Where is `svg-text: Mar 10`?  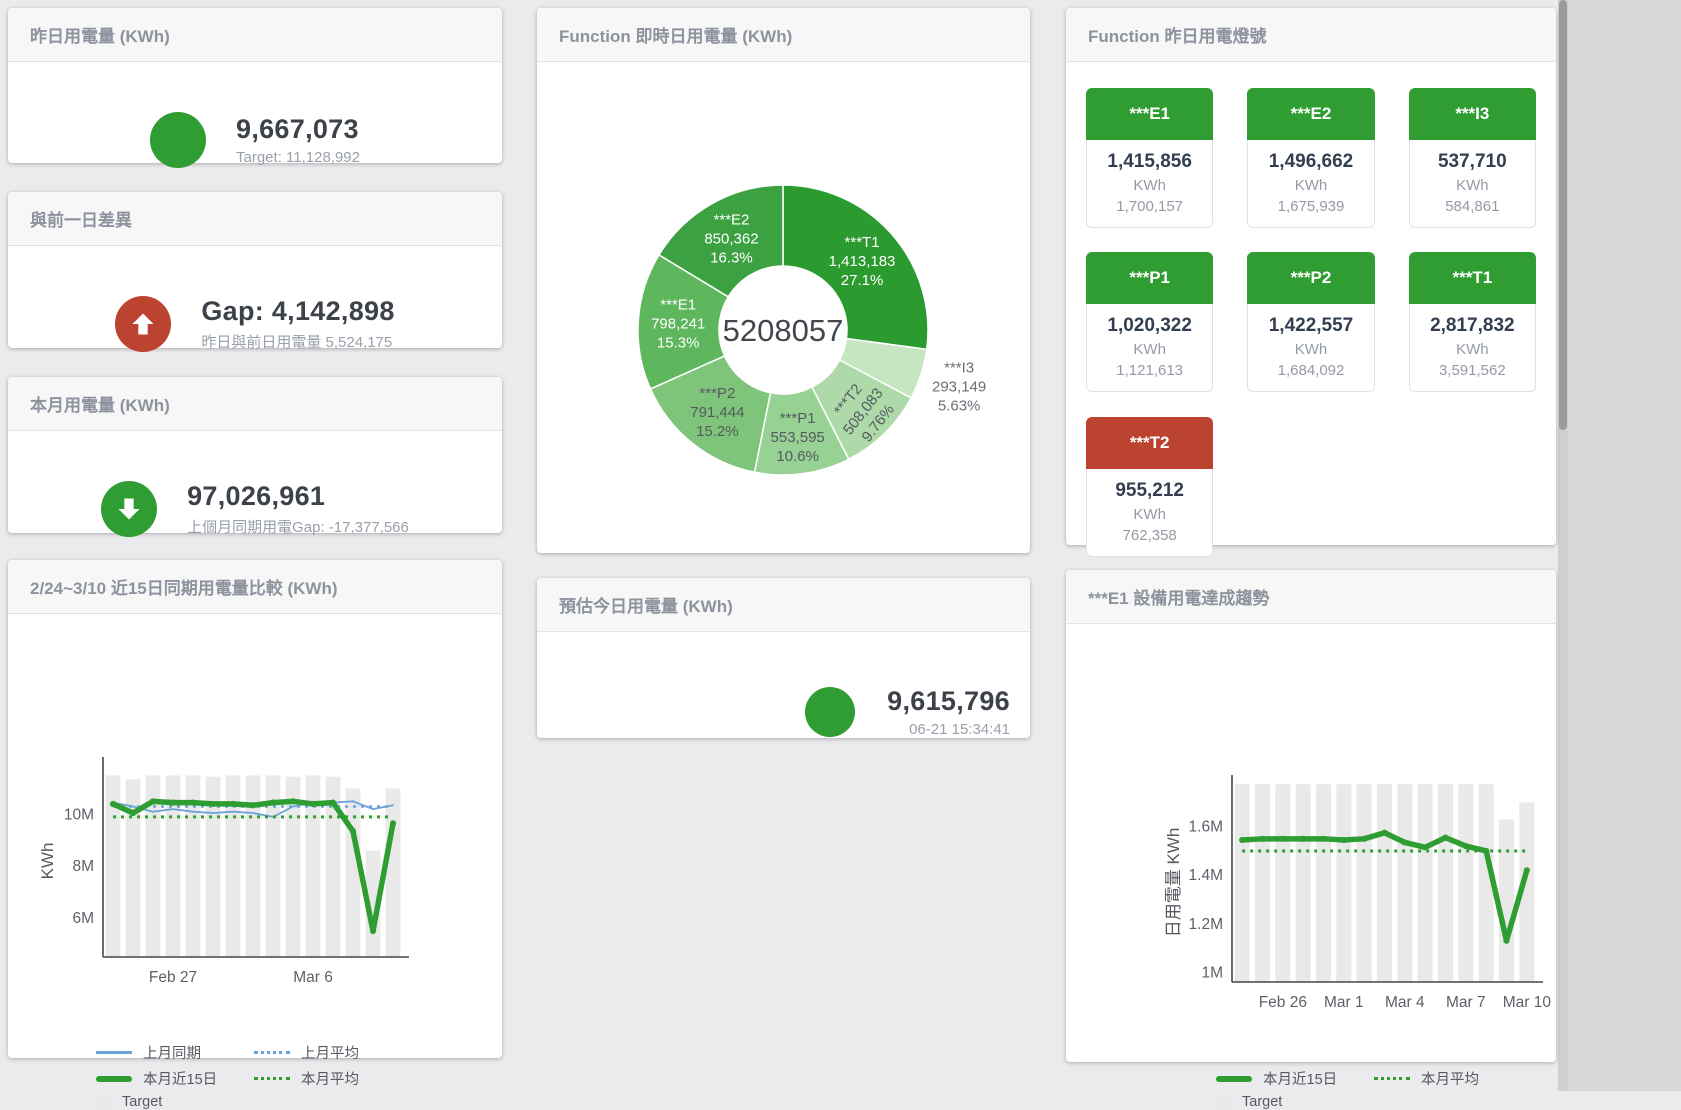
svg-text: Mar 10 is located at coordinates (1527, 1002).